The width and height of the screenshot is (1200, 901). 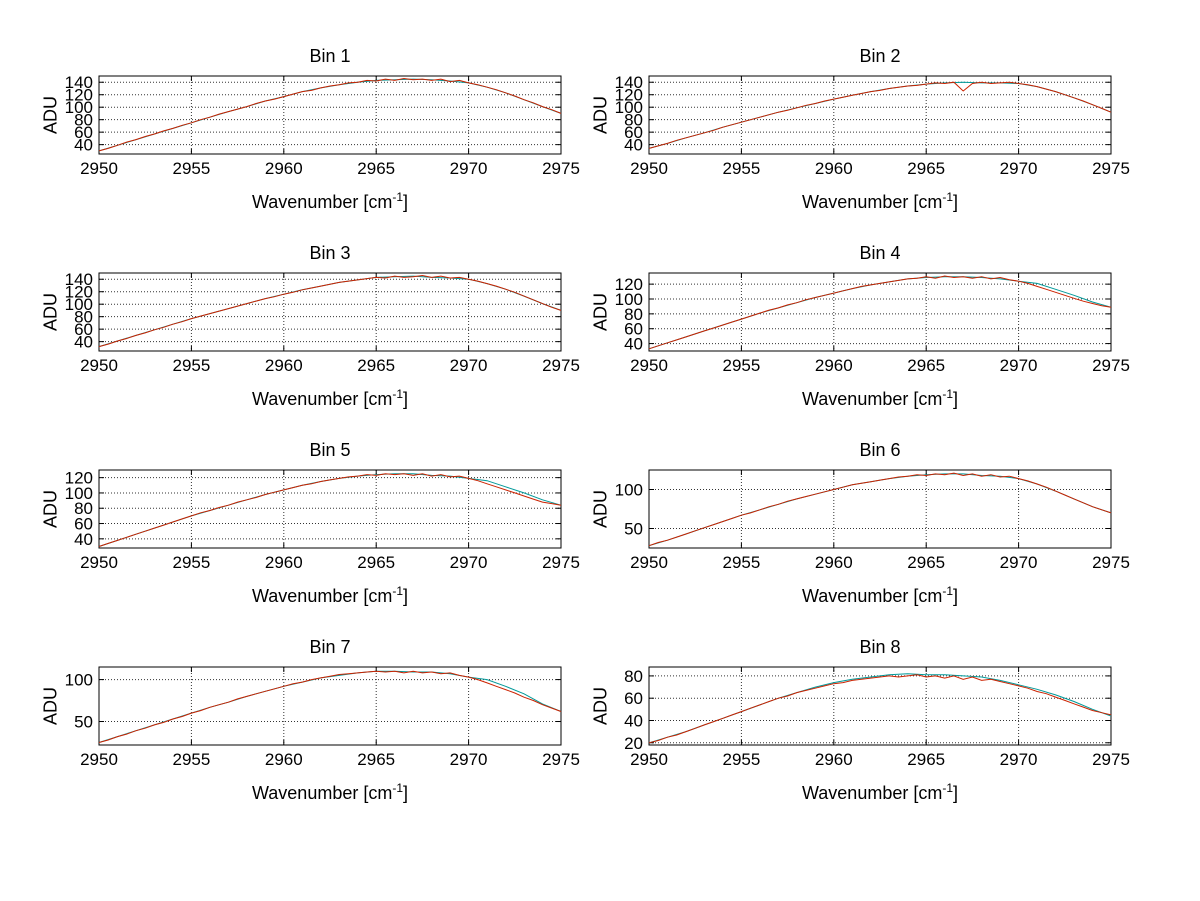 What do you see at coordinates (880, 450) in the screenshot?
I see `chart-title: Bin 6` at bounding box center [880, 450].